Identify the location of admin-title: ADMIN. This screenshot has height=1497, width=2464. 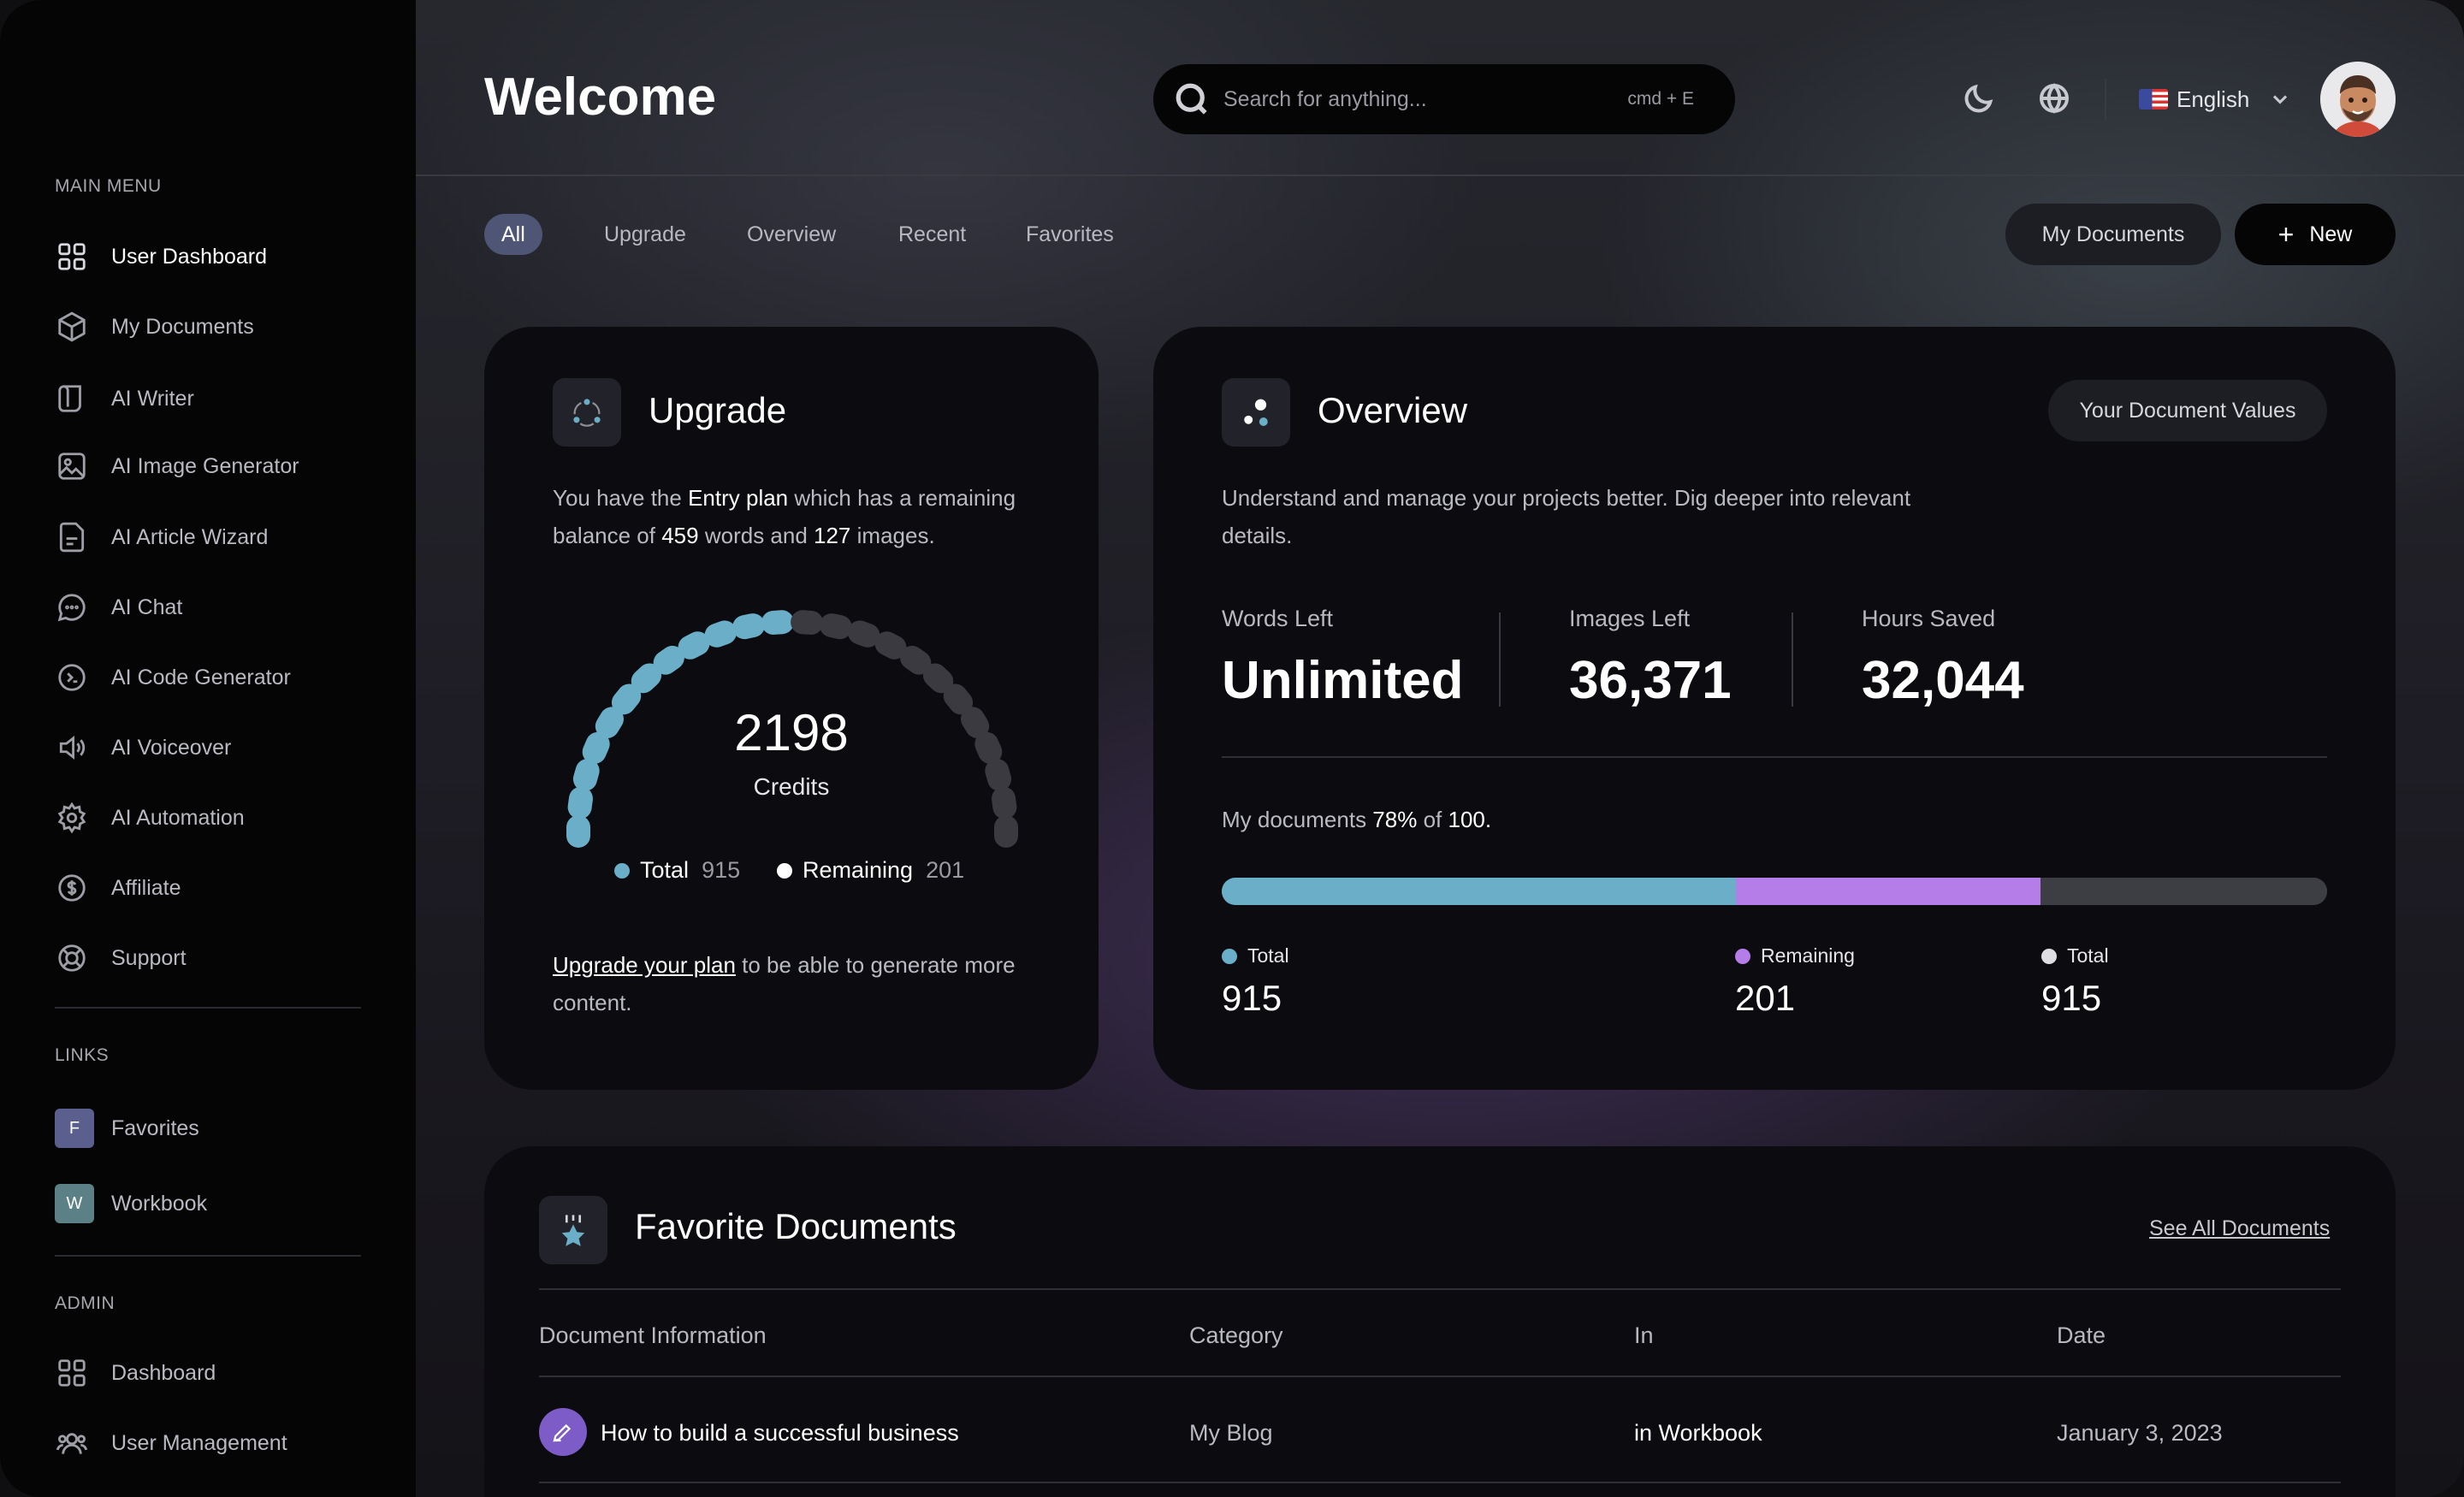
(85, 1303).